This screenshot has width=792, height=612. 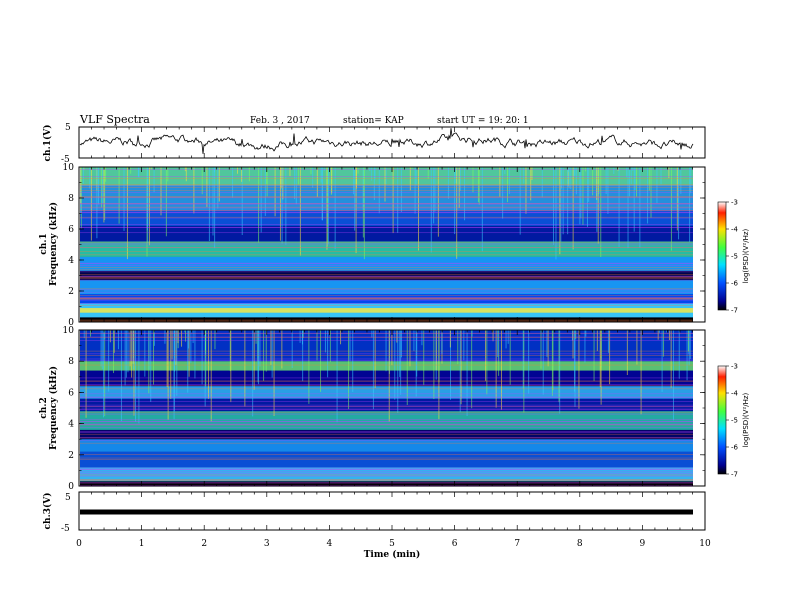 What do you see at coordinates (393, 544) in the screenshot?
I see `x-axis-tick-labels: 0 1 2 3 4 5 6 7 8 9 10` at bounding box center [393, 544].